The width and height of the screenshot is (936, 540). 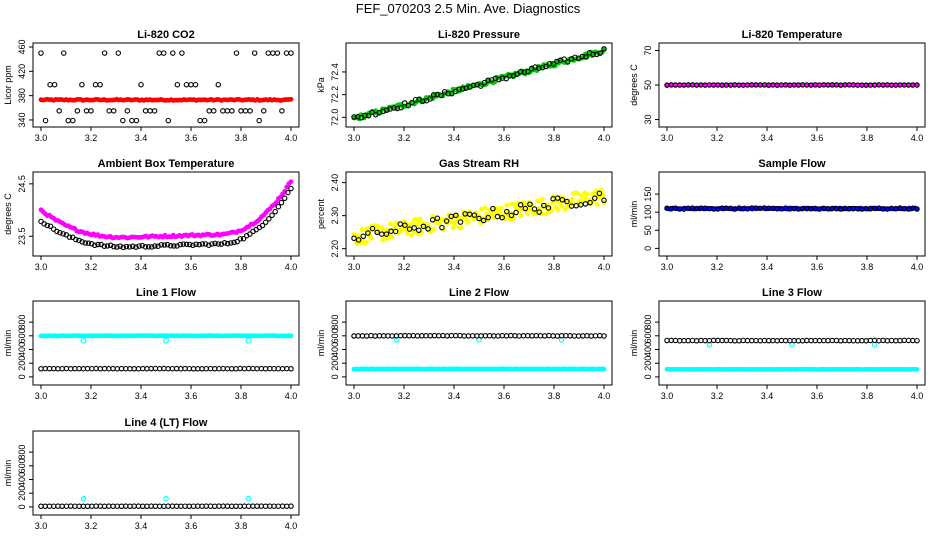 I want to click on y-tick-label: 72.2, so click(x=335, y=95).